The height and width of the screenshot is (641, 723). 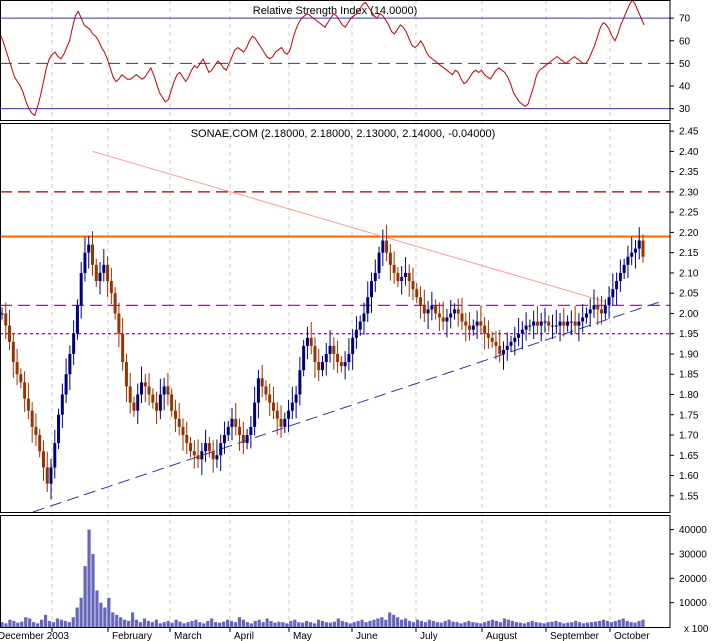 What do you see at coordinates (693, 603) in the screenshot?
I see `volume-tick-label: 10000` at bounding box center [693, 603].